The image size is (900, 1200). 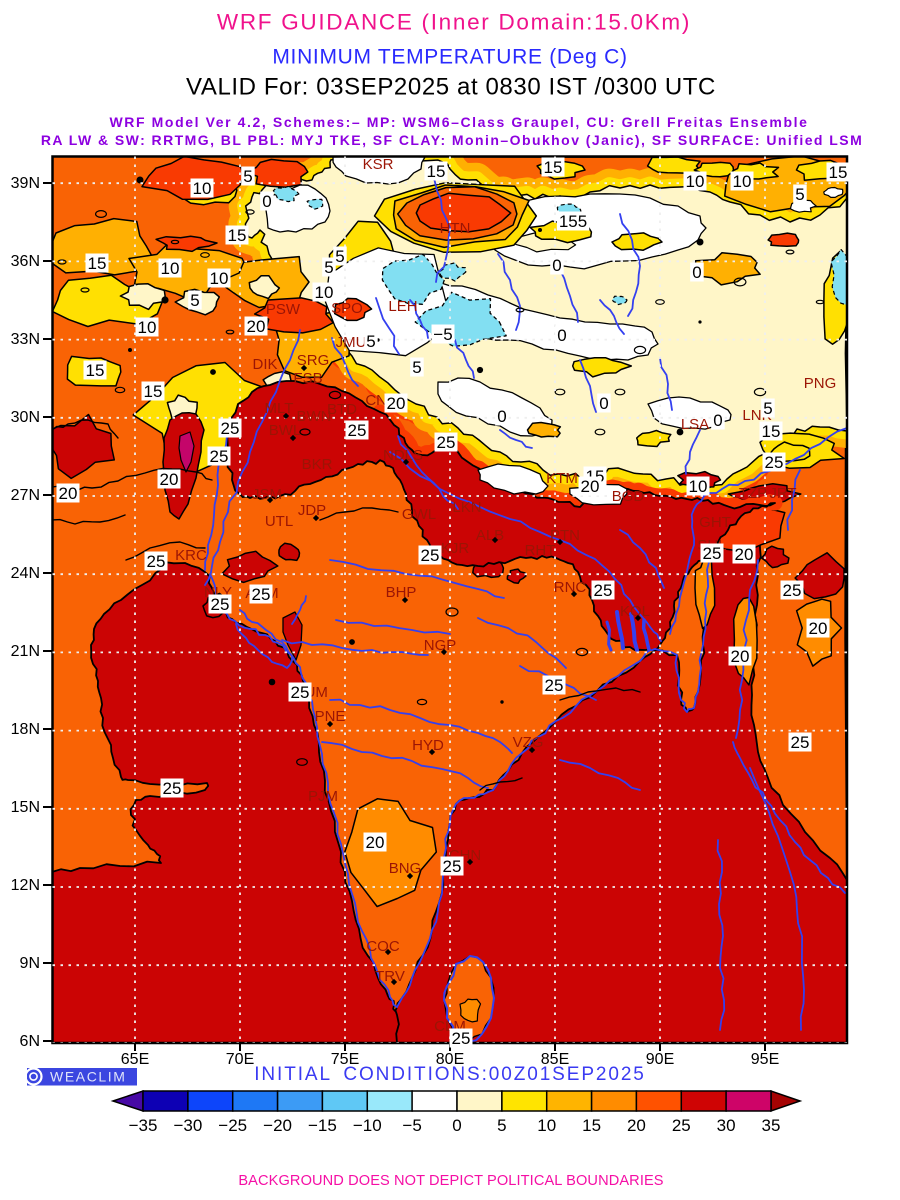 What do you see at coordinates (635, 611) in the screenshot?
I see `svg-text: KOL` at bounding box center [635, 611].